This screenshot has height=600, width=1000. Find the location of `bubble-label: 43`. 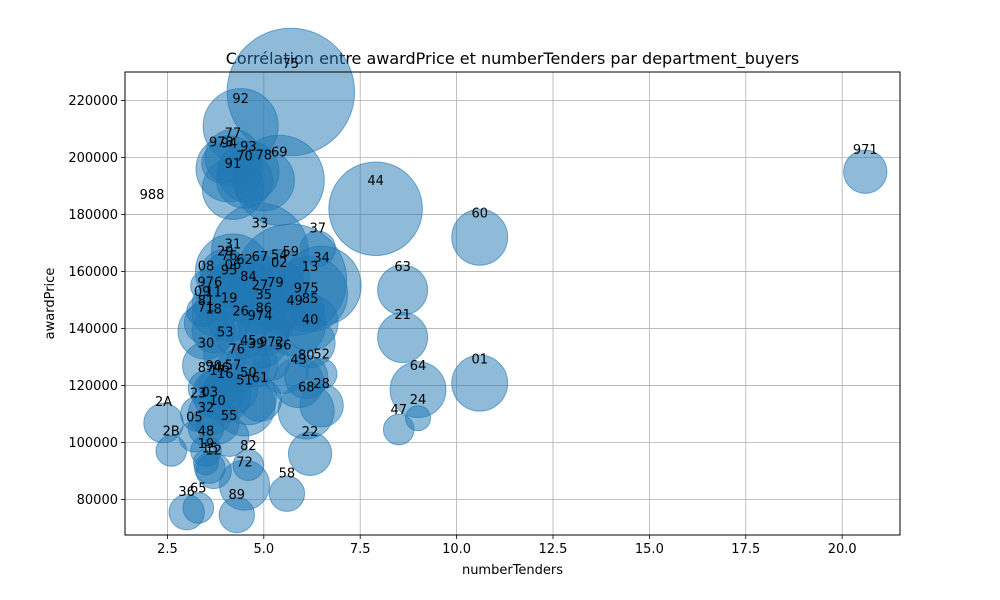

bubble-label: 43 is located at coordinates (298, 360).